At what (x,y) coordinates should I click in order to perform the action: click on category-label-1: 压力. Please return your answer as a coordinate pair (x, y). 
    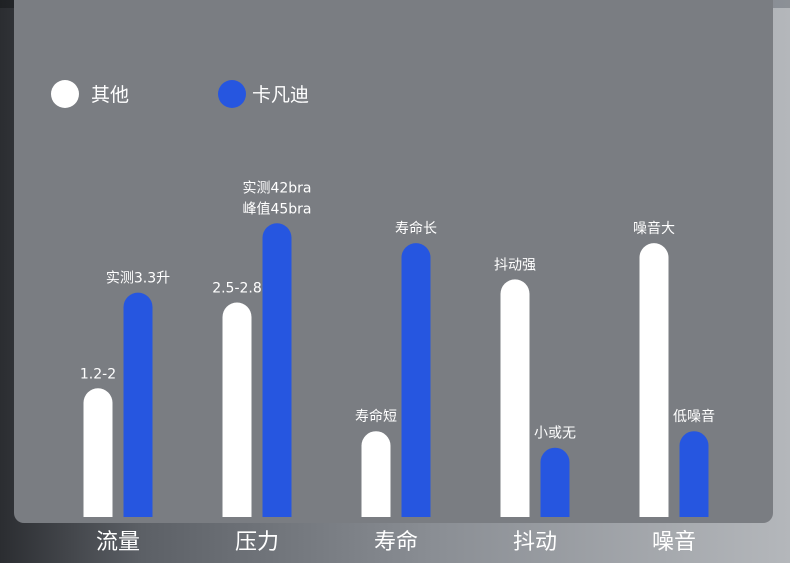
    Looking at the image, I should click on (257, 542).